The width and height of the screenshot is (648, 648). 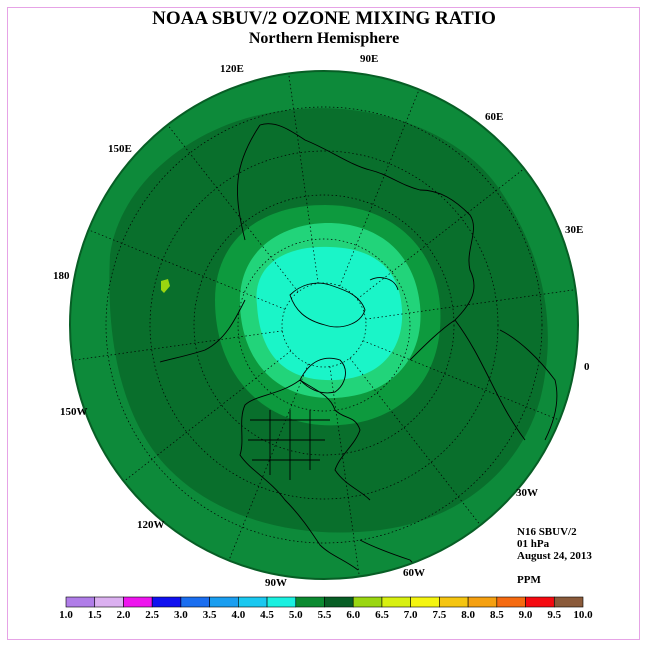 What do you see at coordinates (547, 532) in the screenshot?
I see `instrument-label: N16 SBUV/2` at bounding box center [547, 532].